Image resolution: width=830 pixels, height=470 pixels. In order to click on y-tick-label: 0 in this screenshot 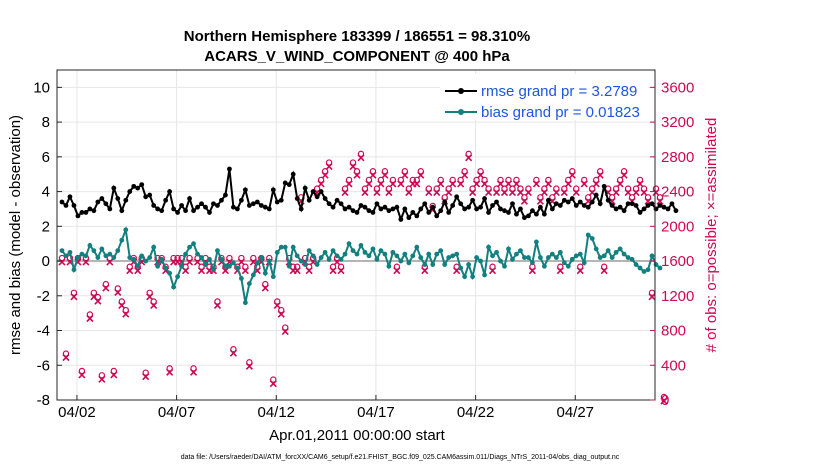, I will do `click(46, 261)`.